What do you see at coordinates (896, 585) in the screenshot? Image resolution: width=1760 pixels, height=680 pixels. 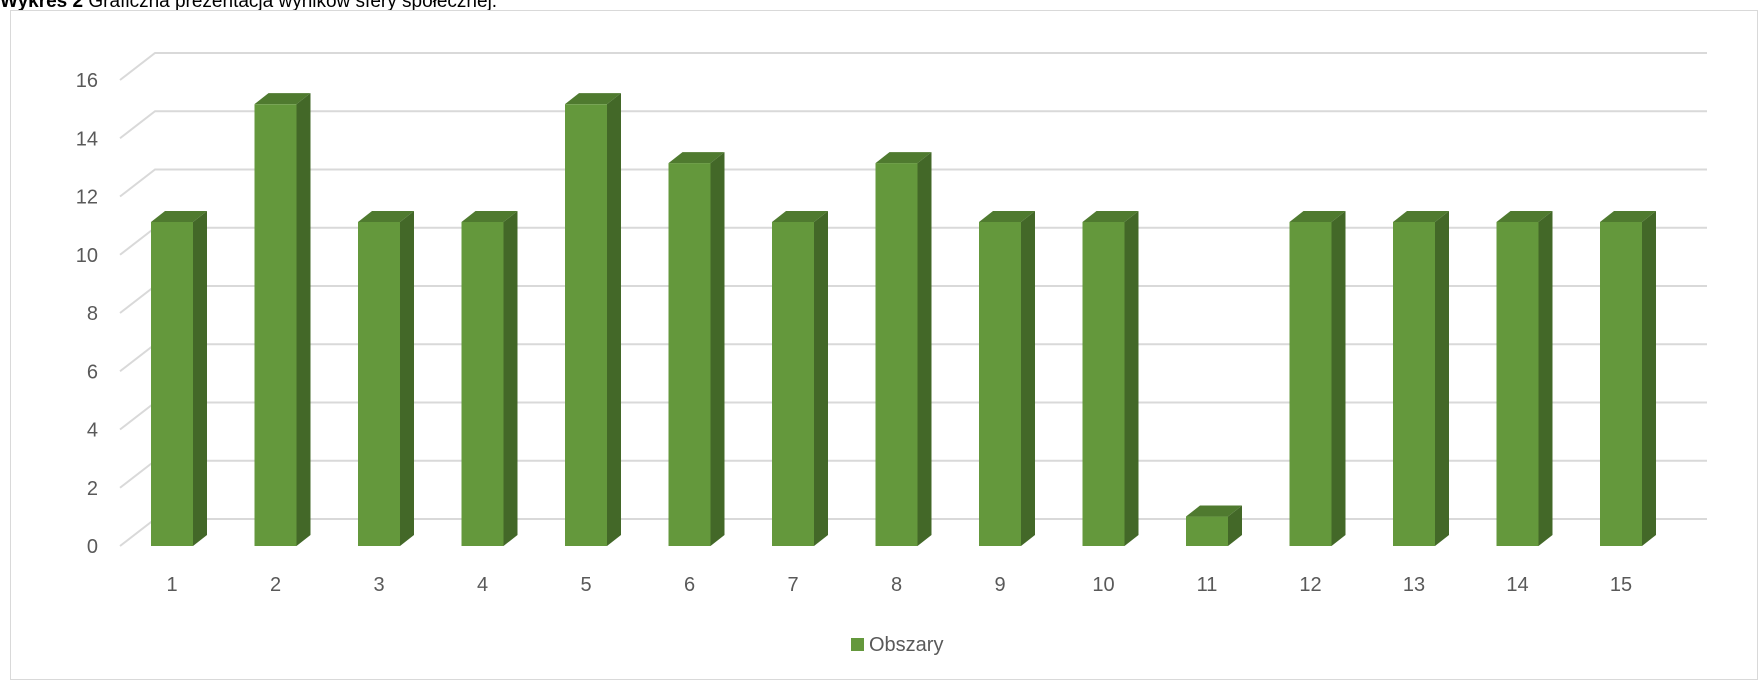 I see `x-tick-label: 8` at bounding box center [896, 585].